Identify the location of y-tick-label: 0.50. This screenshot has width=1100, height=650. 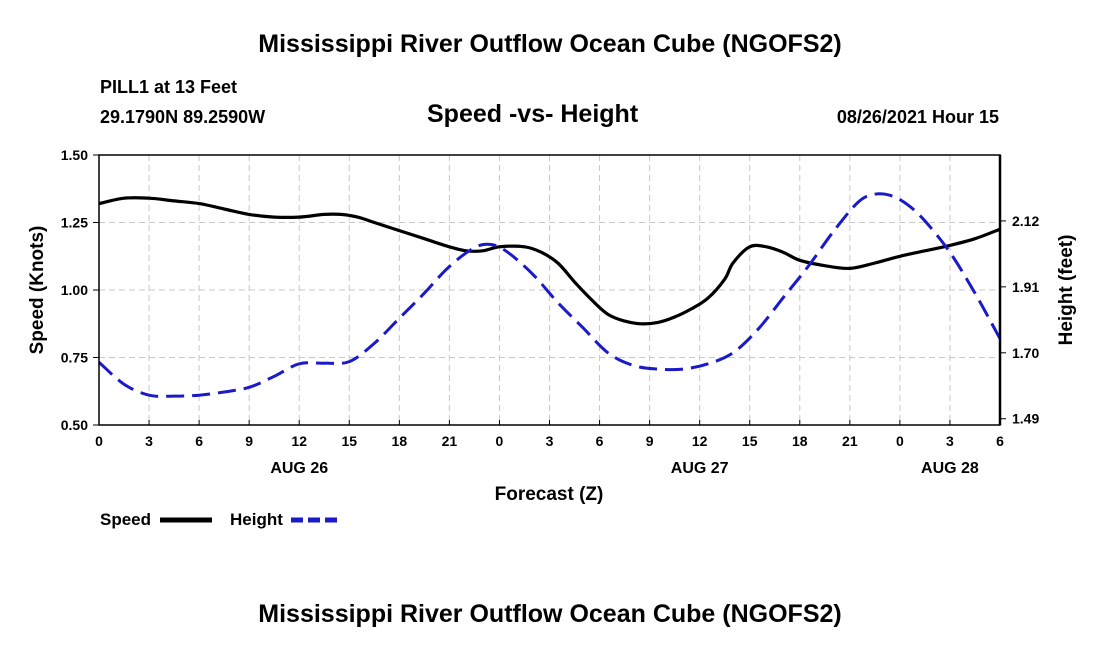
(74, 425).